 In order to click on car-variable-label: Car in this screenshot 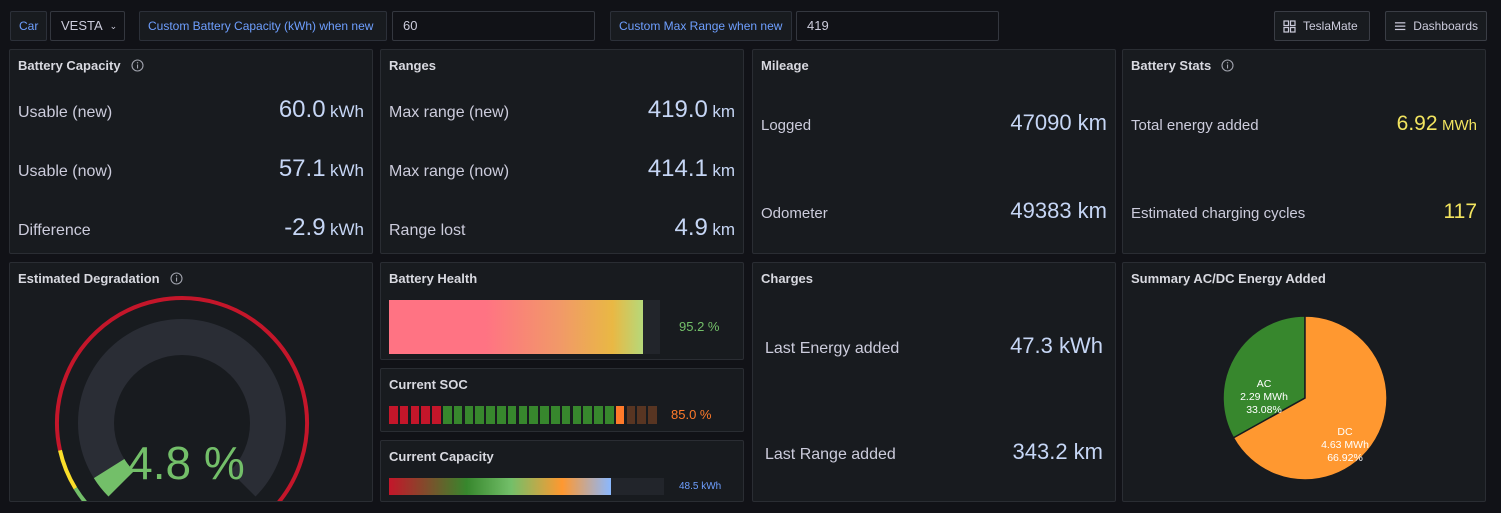, I will do `click(29, 26)`.